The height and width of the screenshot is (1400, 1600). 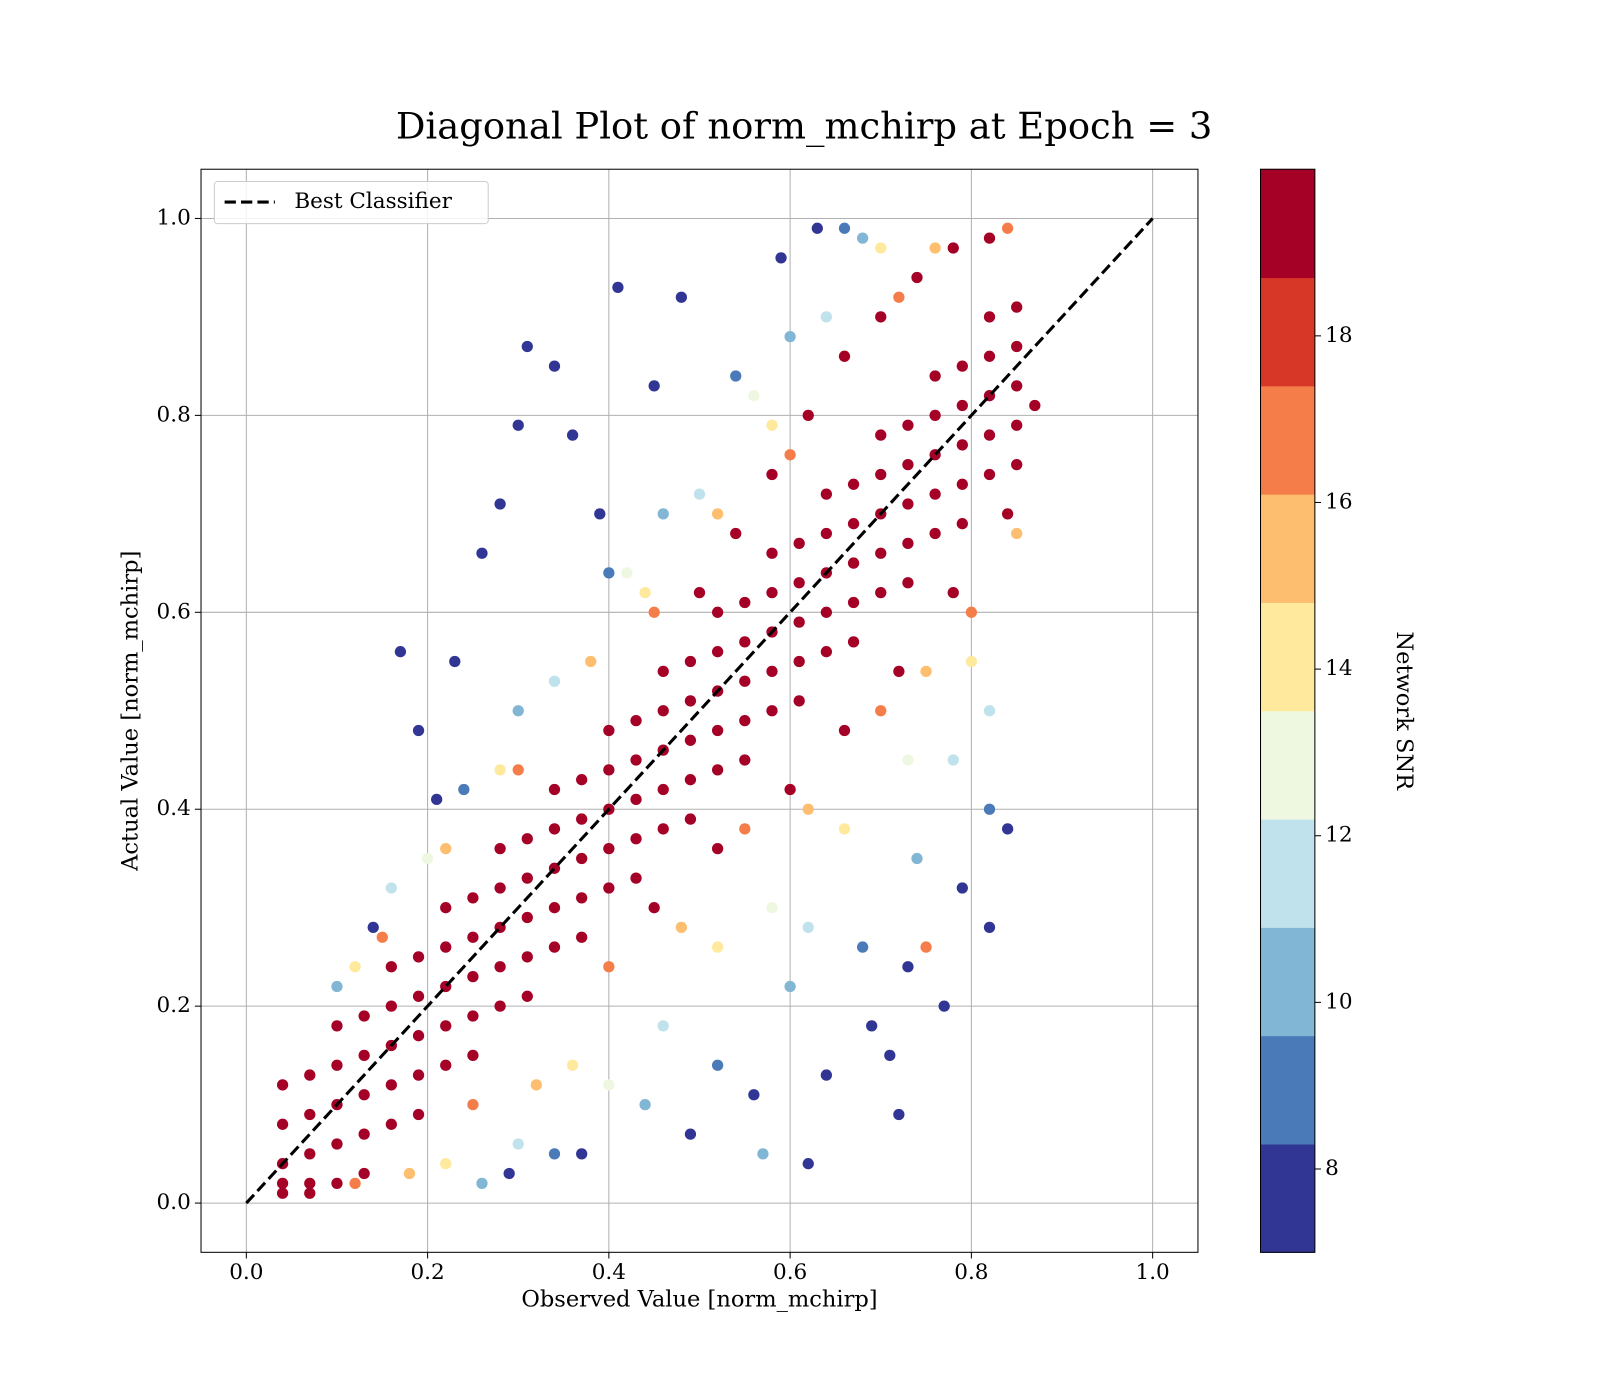 What do you see at coordinates (130, 711) in the screenshot?
I see `y-axis-label: Actual Value [norm_mchirp]` at bounding box center [130, 711].